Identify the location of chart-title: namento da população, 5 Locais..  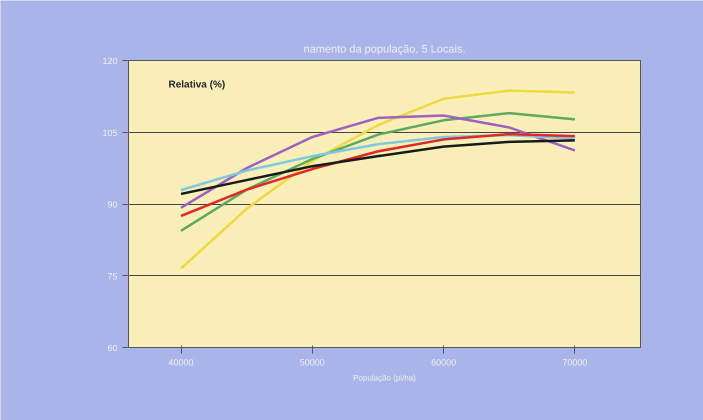
(384, 50).